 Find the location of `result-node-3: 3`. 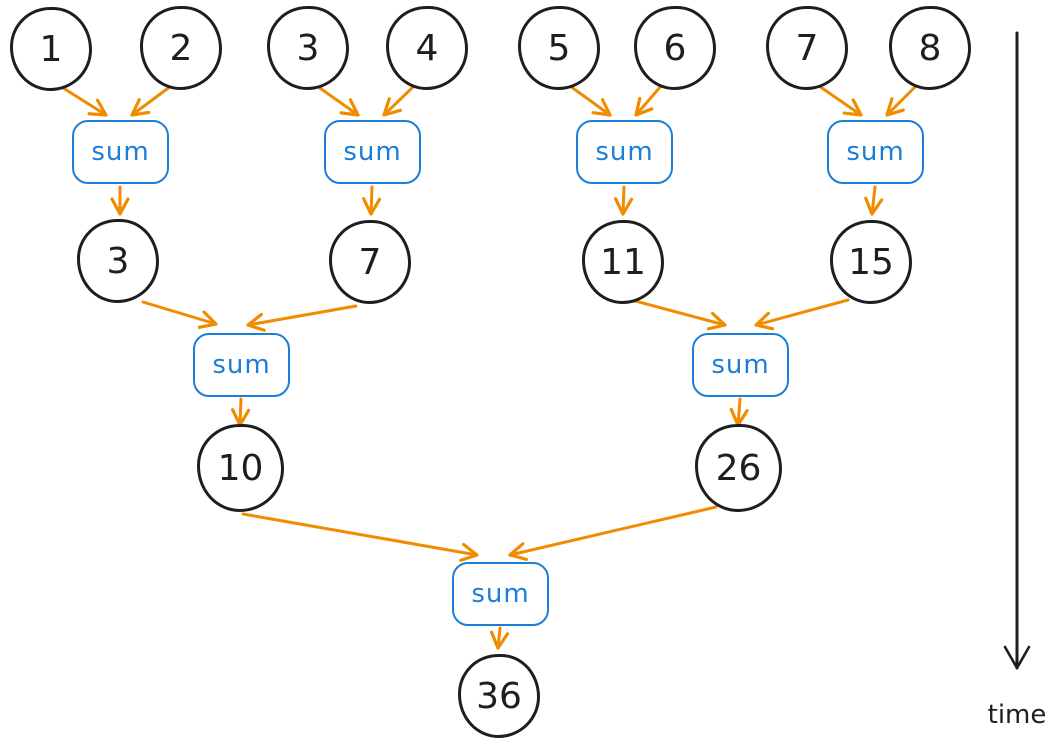

result-node-3: 3 is located at coordinates (118, 261).